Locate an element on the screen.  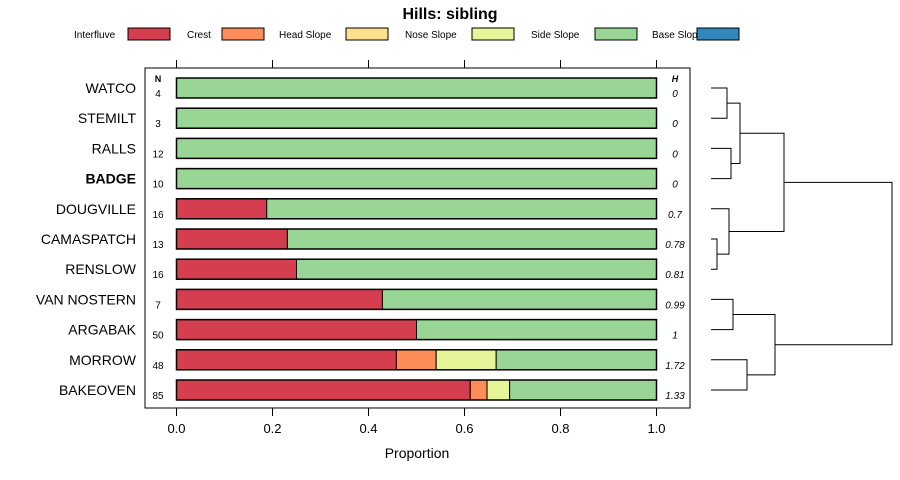
category-label: BADGE is located at coordinates (110, 179).